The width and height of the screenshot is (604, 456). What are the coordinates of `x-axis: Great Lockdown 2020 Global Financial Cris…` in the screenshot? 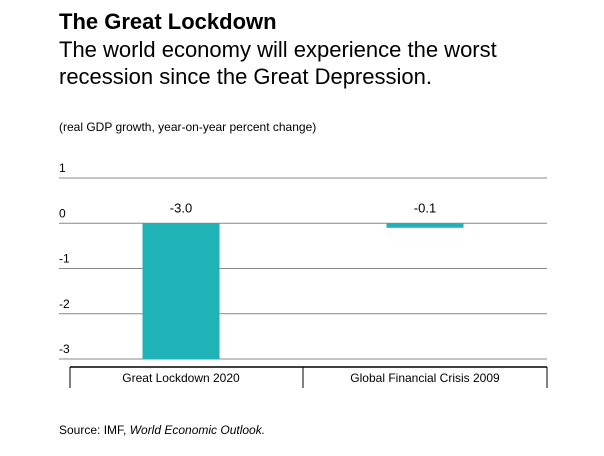 It's located at (308, 377).